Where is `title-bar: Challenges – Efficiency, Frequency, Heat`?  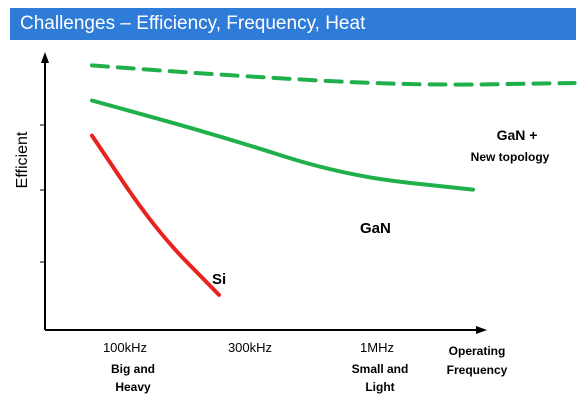 title-bar: Challenges – Efficiency, Frequency, Heat is located at coordinates (293, 24).